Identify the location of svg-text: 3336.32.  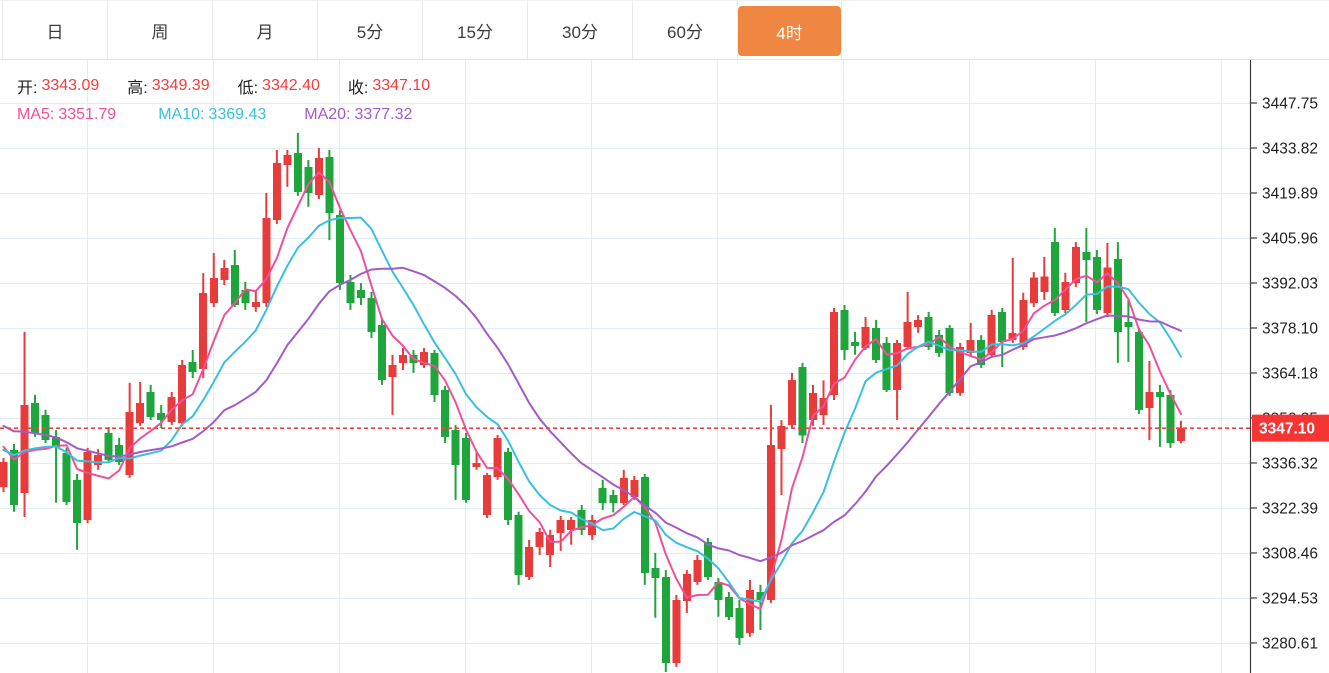
(1290, 463).